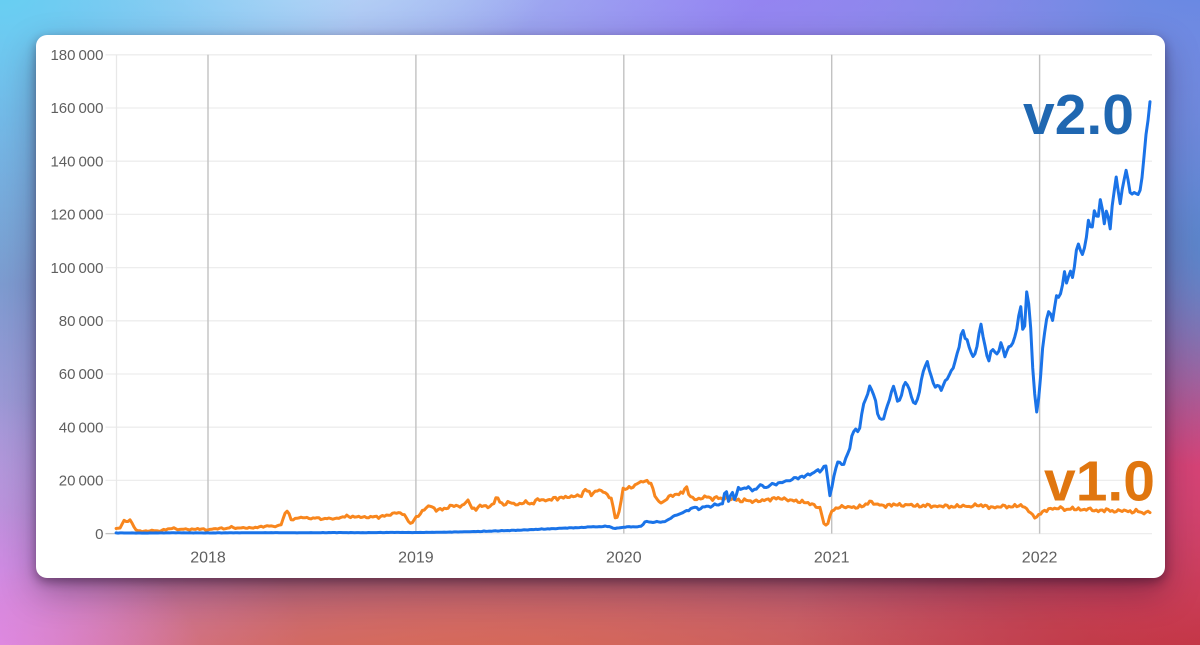 This screenshot has width=1200, height=645. Describe the element at coordinates (81, 427) in the screenshot. I see `svg-text: 40 000` at that location.